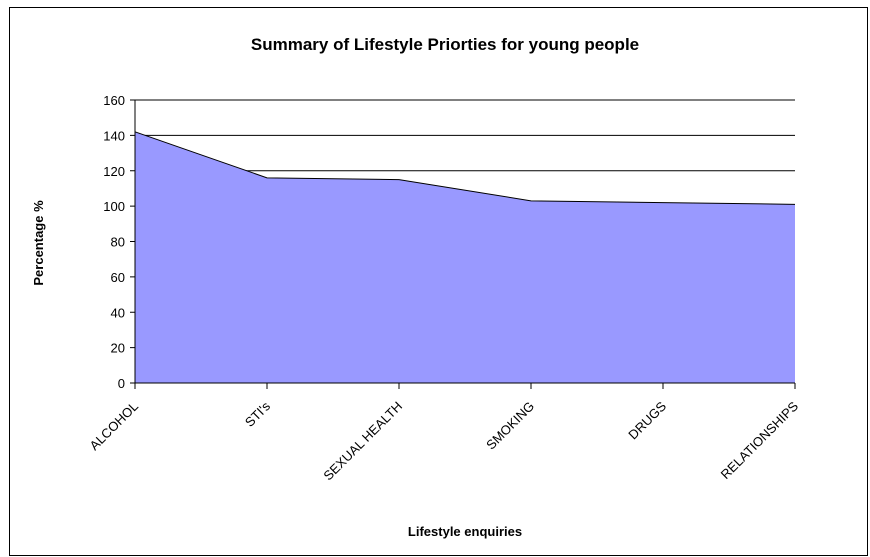  Describe the element at coordinates (258, 414) in the screenshot. I see `x-tick-label: STI's` at that location.